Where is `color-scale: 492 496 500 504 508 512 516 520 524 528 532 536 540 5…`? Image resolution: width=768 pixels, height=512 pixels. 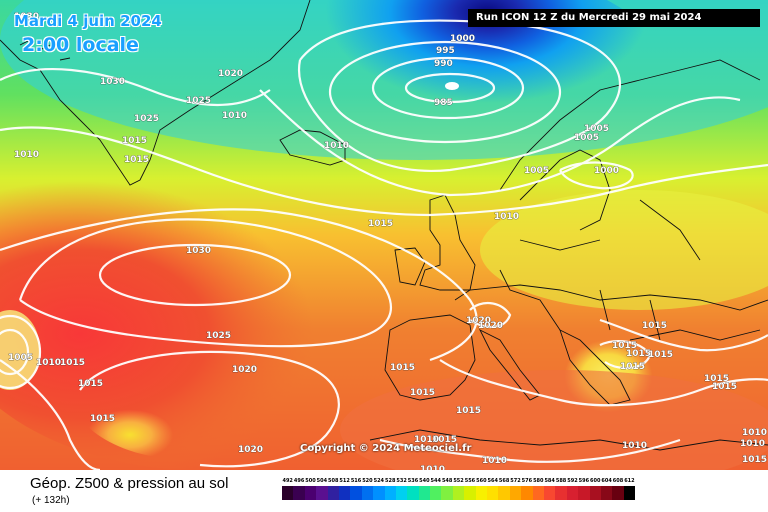
color-scale: 492 496 500 504 508 512 516 520 524 528 532 536 540 5… is located at coordinates (459, 489).